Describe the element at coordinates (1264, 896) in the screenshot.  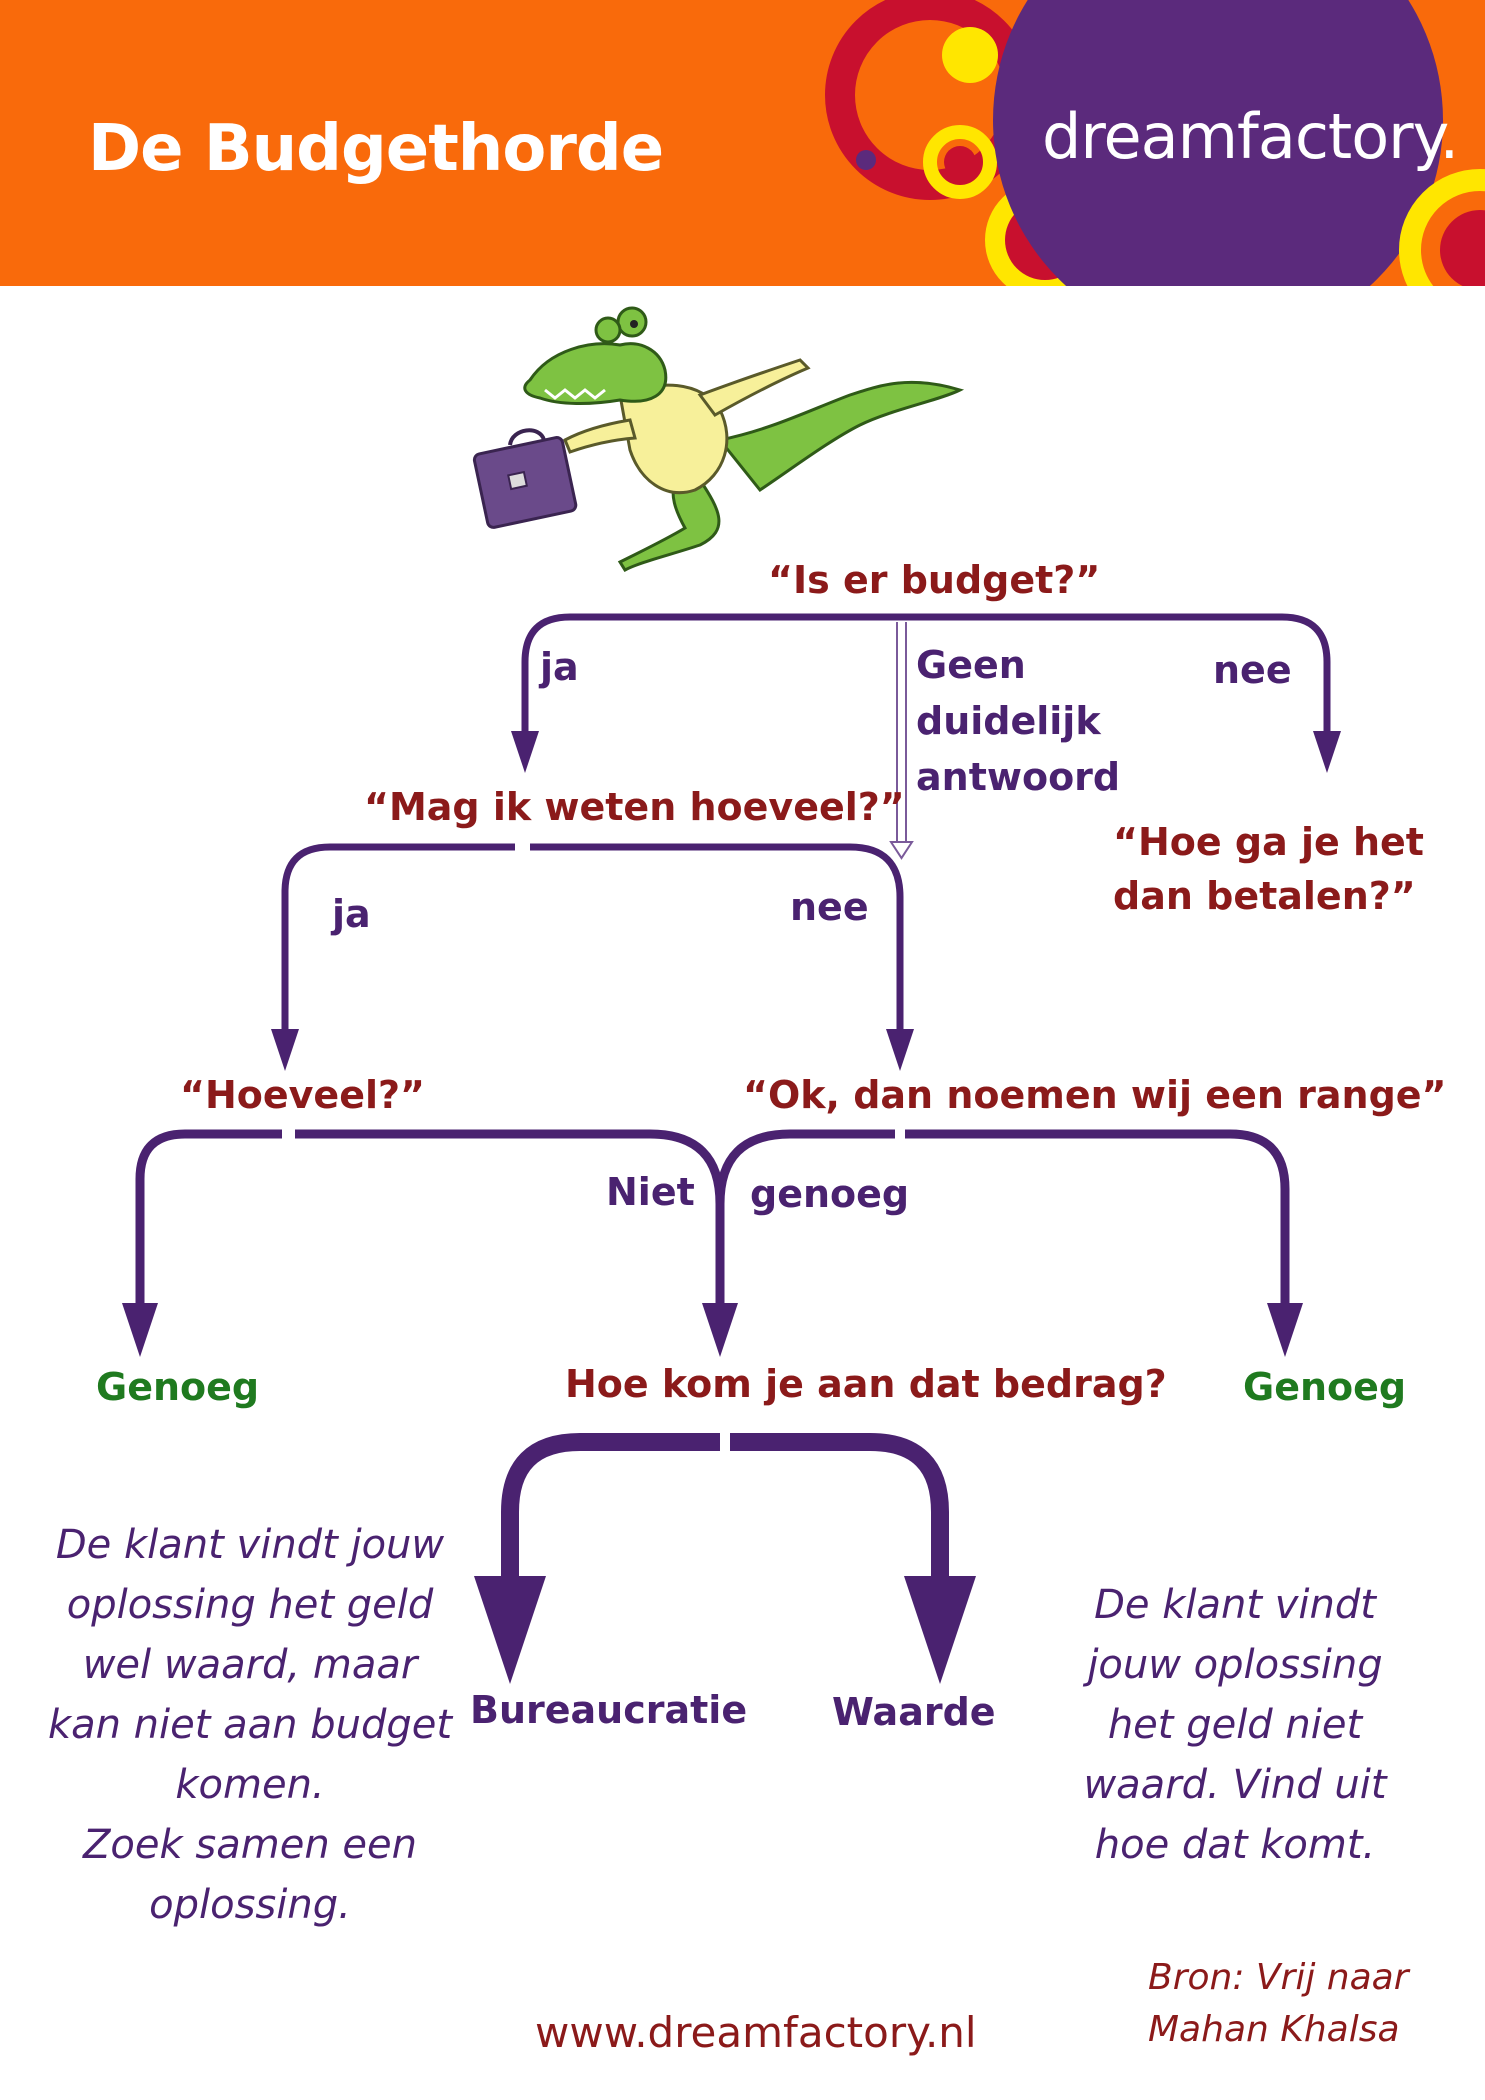
I see `question-hoe-ga-je-het-2: dan betalen?”` at that location.